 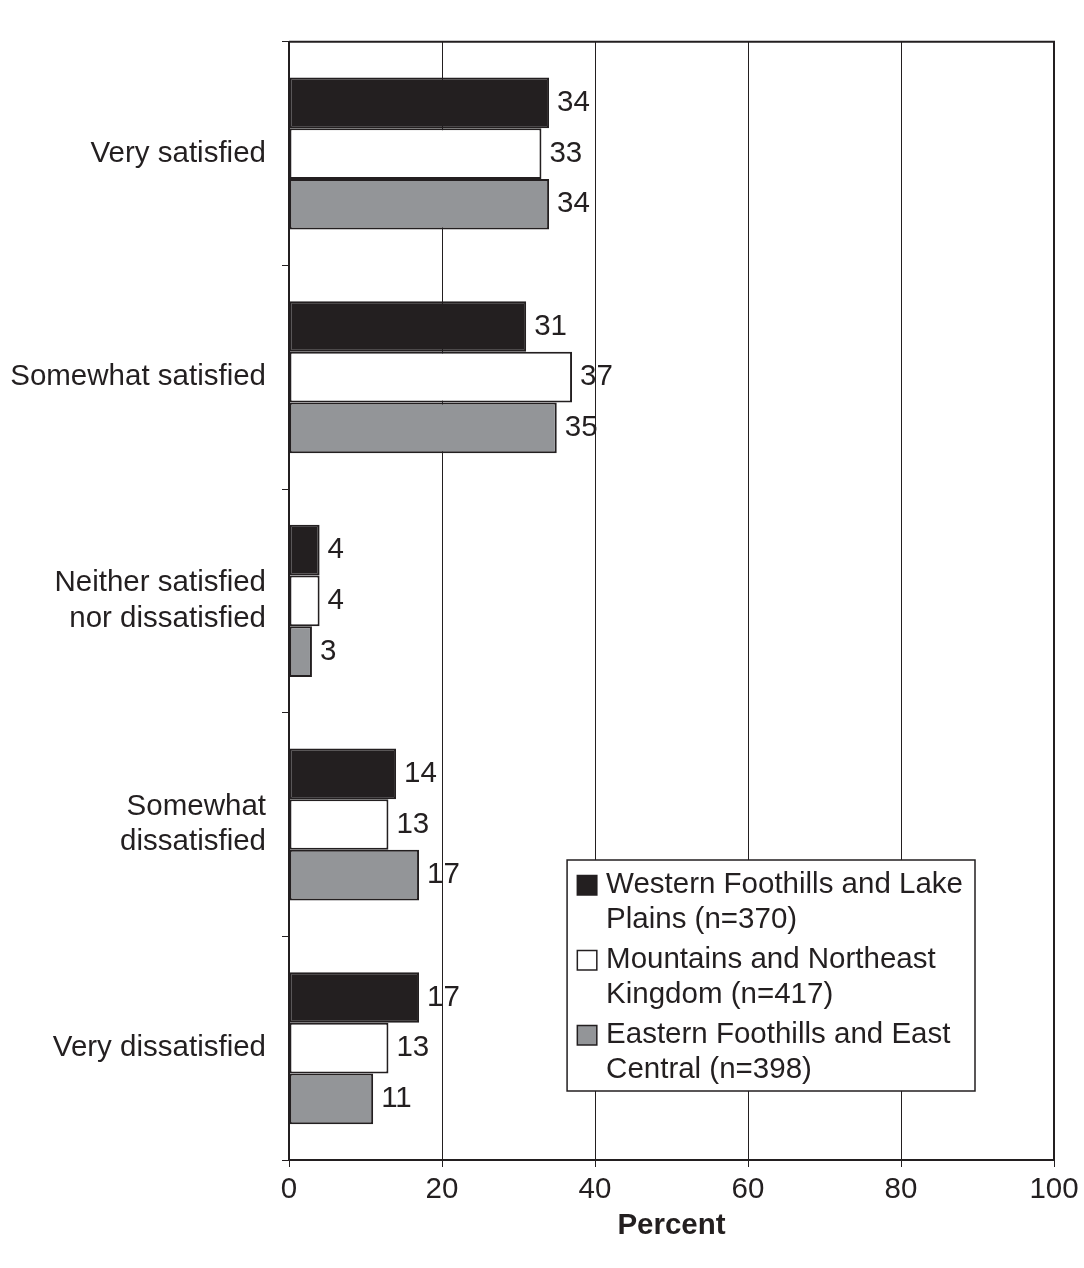 I want to click on x-tick-label: 100, so click(x=1054, y=1187).